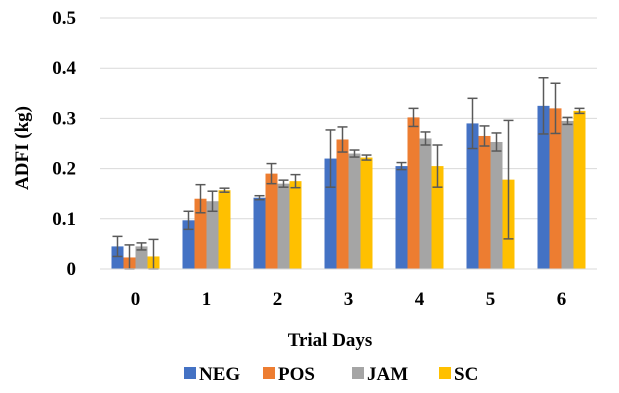  Describe the element at coordinates (420, 299) in the screenshot. I see `x-tick-label: 4` at that location.